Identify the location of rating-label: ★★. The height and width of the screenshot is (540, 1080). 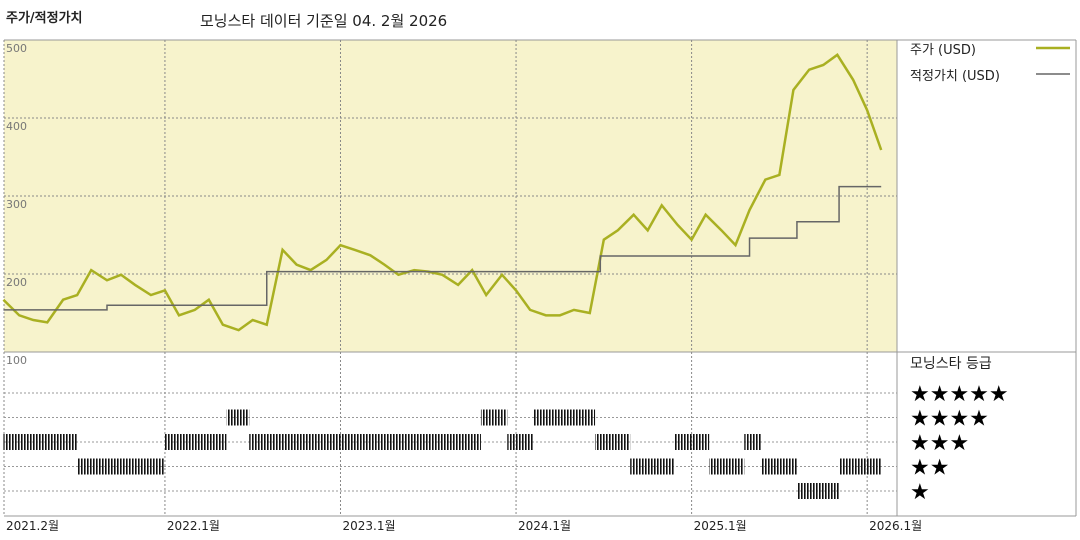
(929, 468).